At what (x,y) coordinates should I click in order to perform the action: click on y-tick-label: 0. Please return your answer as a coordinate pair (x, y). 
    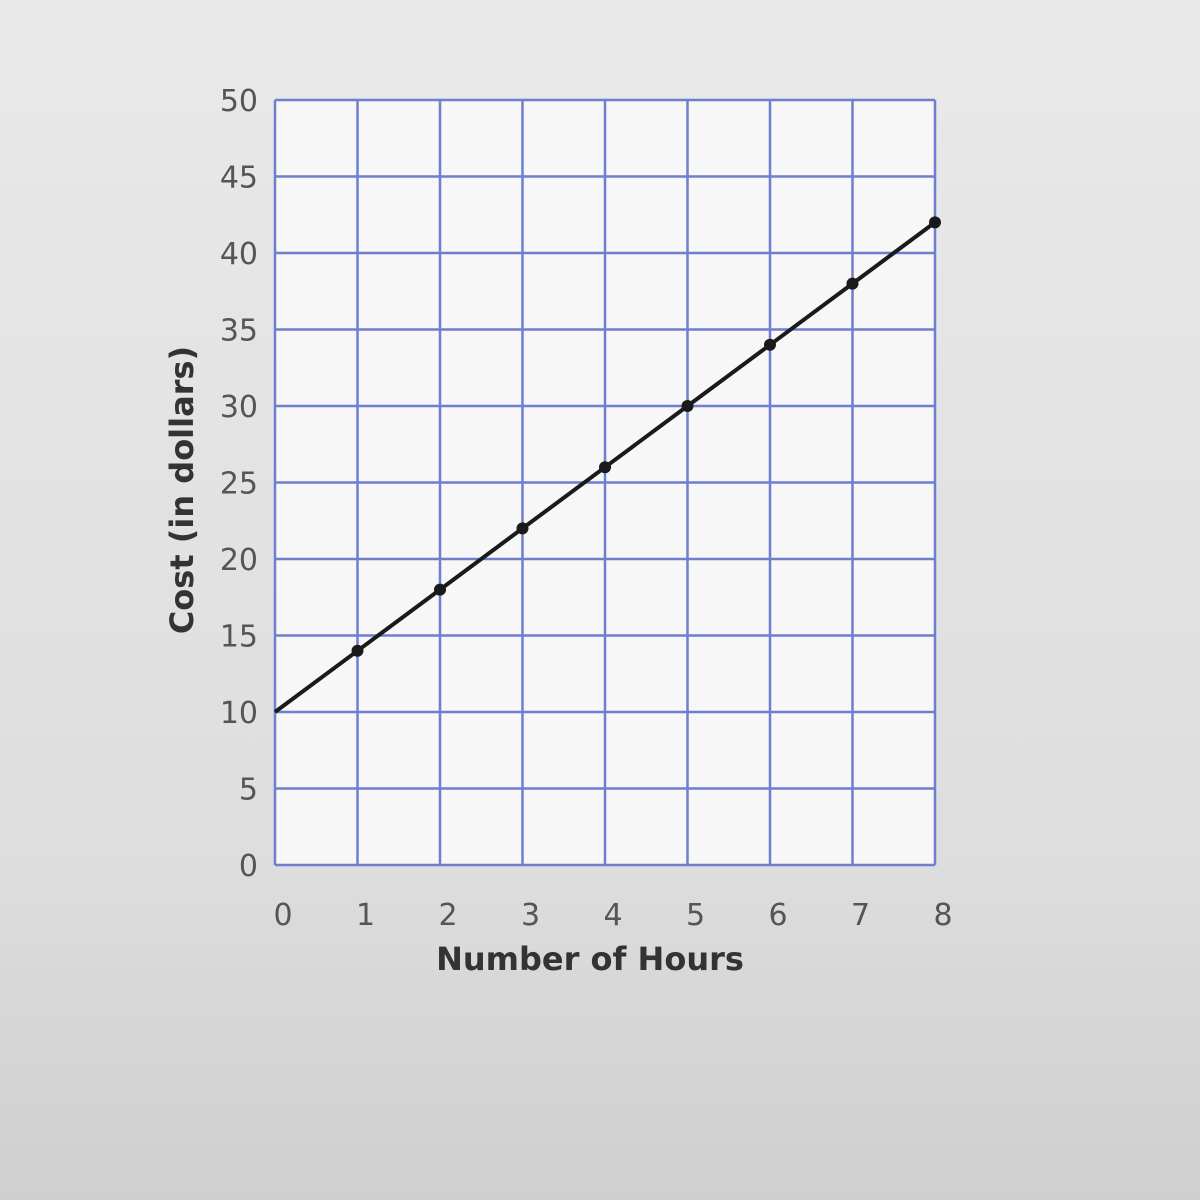
    Looking at the image, I should click on (248, 866).